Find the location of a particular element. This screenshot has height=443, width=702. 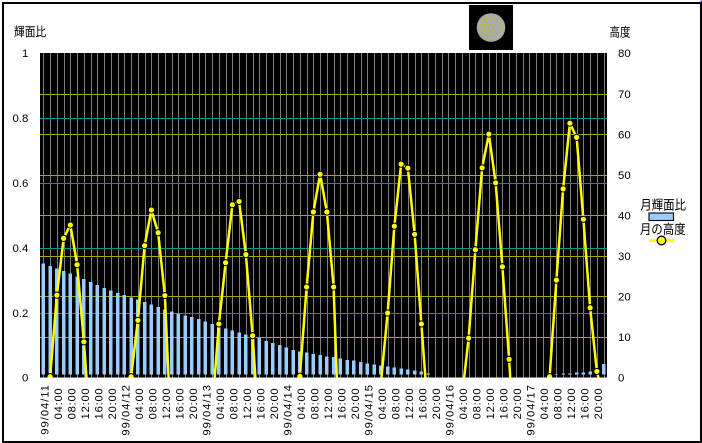

svg-text: 10 is located at coordinates (624, 338).